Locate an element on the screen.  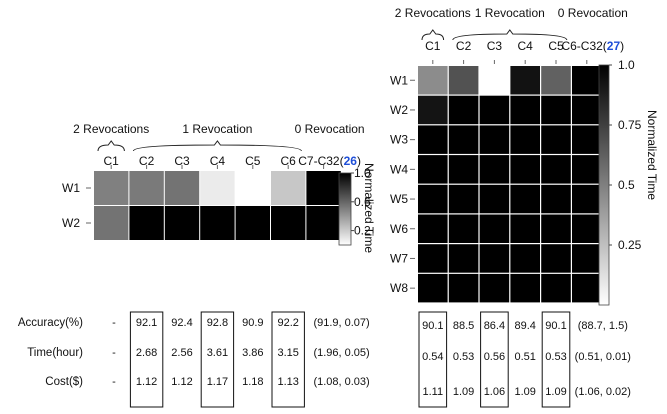
metric-value: 88.5 is located at coordinates (463, 326).